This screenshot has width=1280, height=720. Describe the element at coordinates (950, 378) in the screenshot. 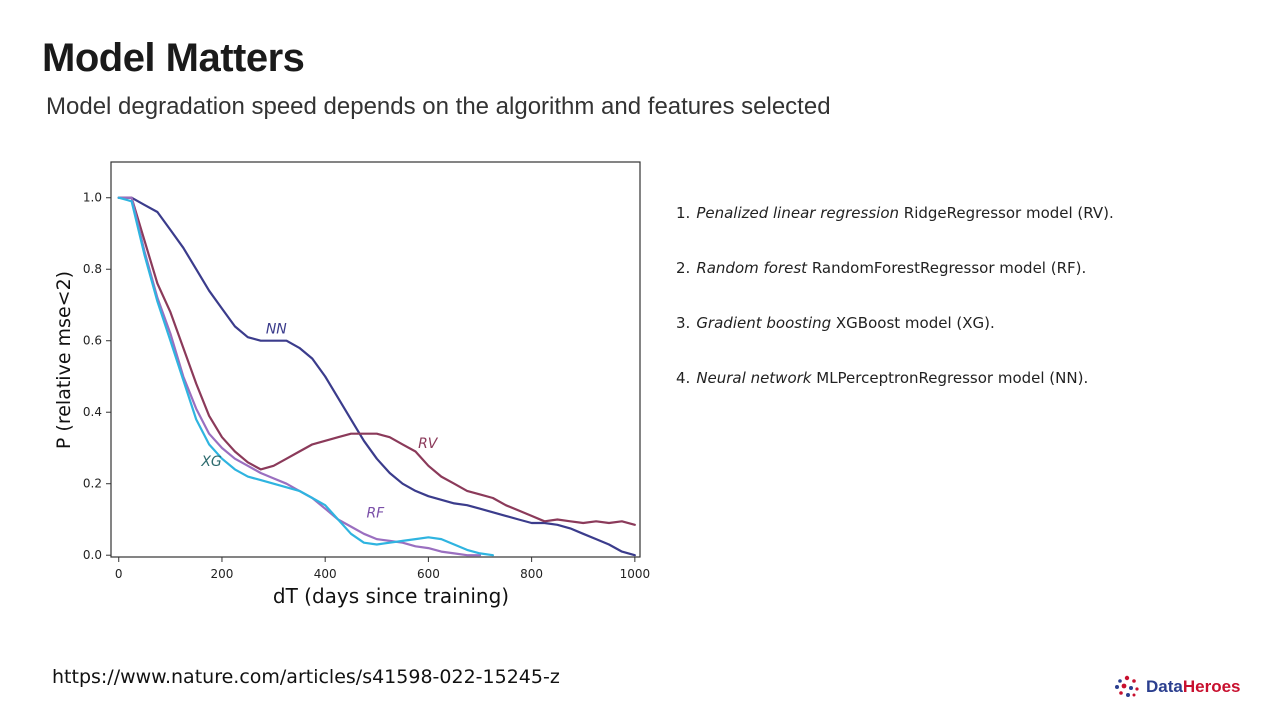

I see `model-description: MLPerceptronRegressor model (NN).` at that location.